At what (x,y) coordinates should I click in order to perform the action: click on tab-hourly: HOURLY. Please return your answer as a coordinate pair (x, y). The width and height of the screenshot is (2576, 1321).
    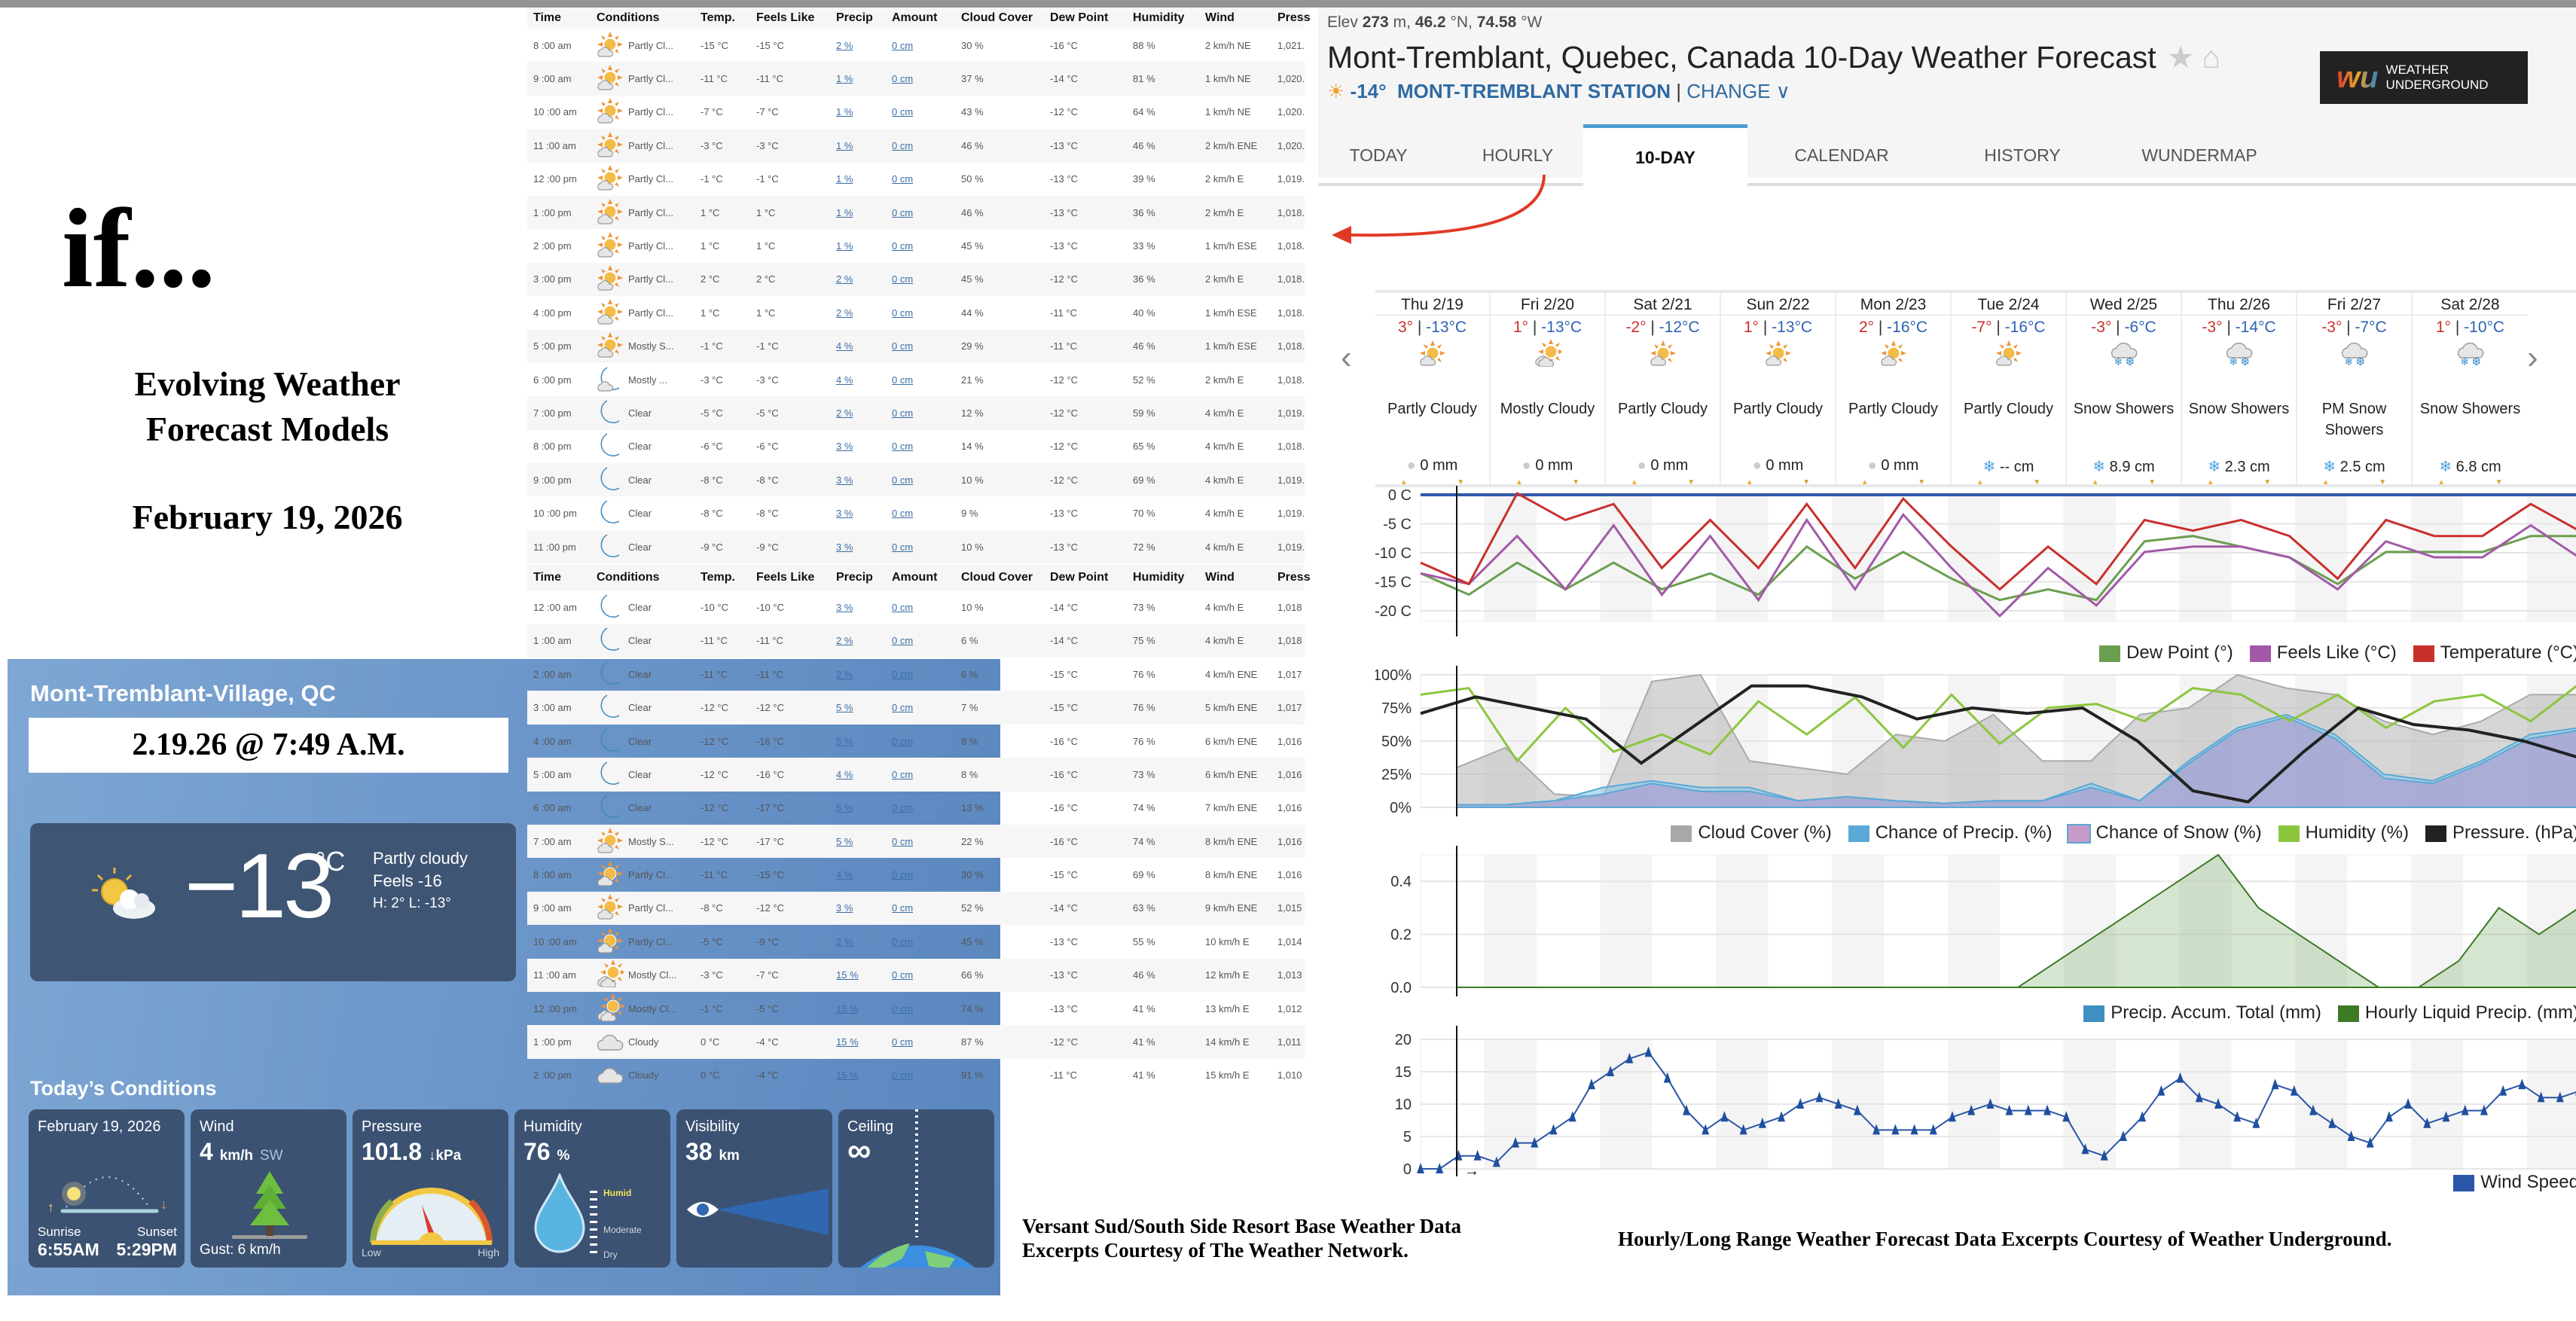
    Looking at the image, I should click on (1518, 155).